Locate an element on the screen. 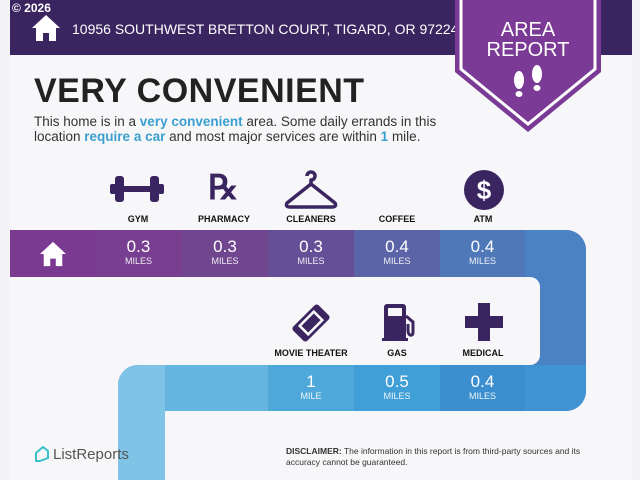 Image resolution: width=640 pixels, height=480 pixels. pharmacy-label: PHARMACY is located at coordinates (223, 219).